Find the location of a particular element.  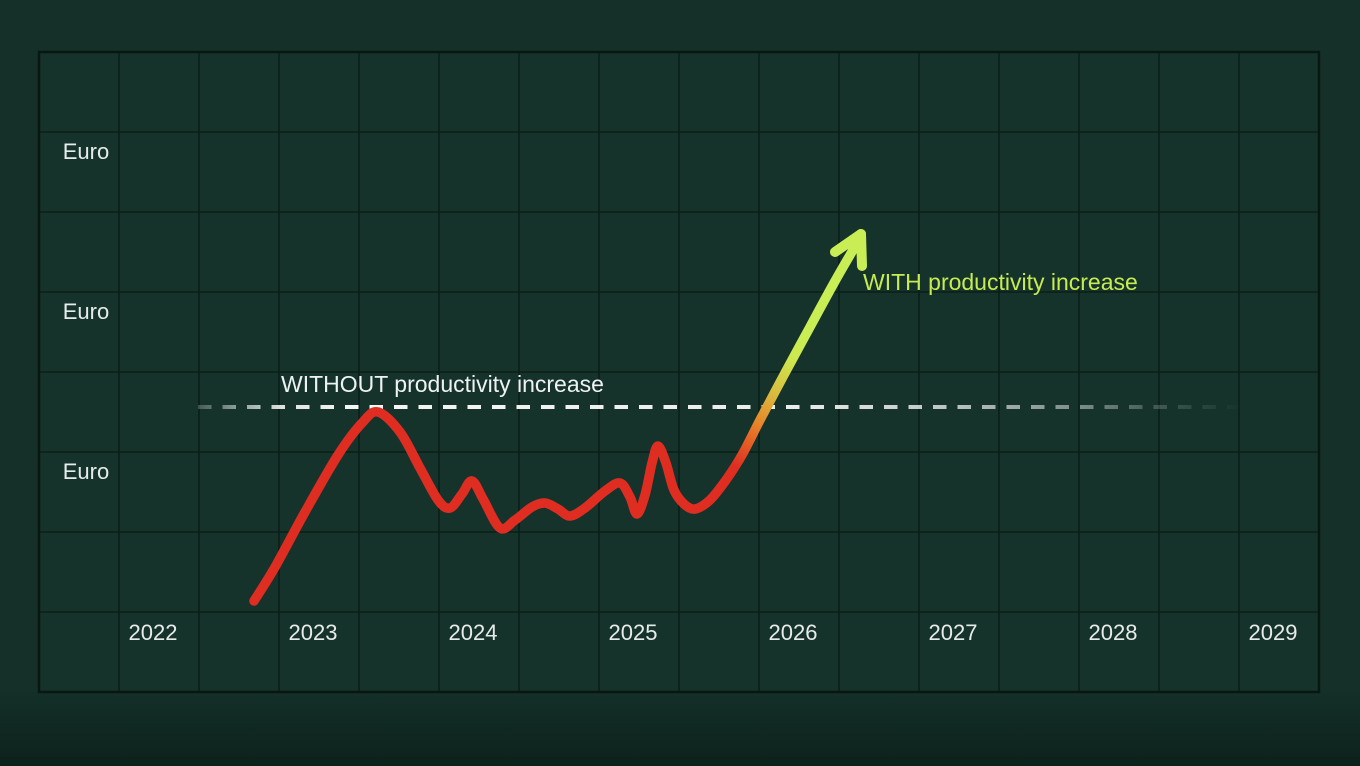

x-tick-label: 2026 is located at coordinates (793, 632).